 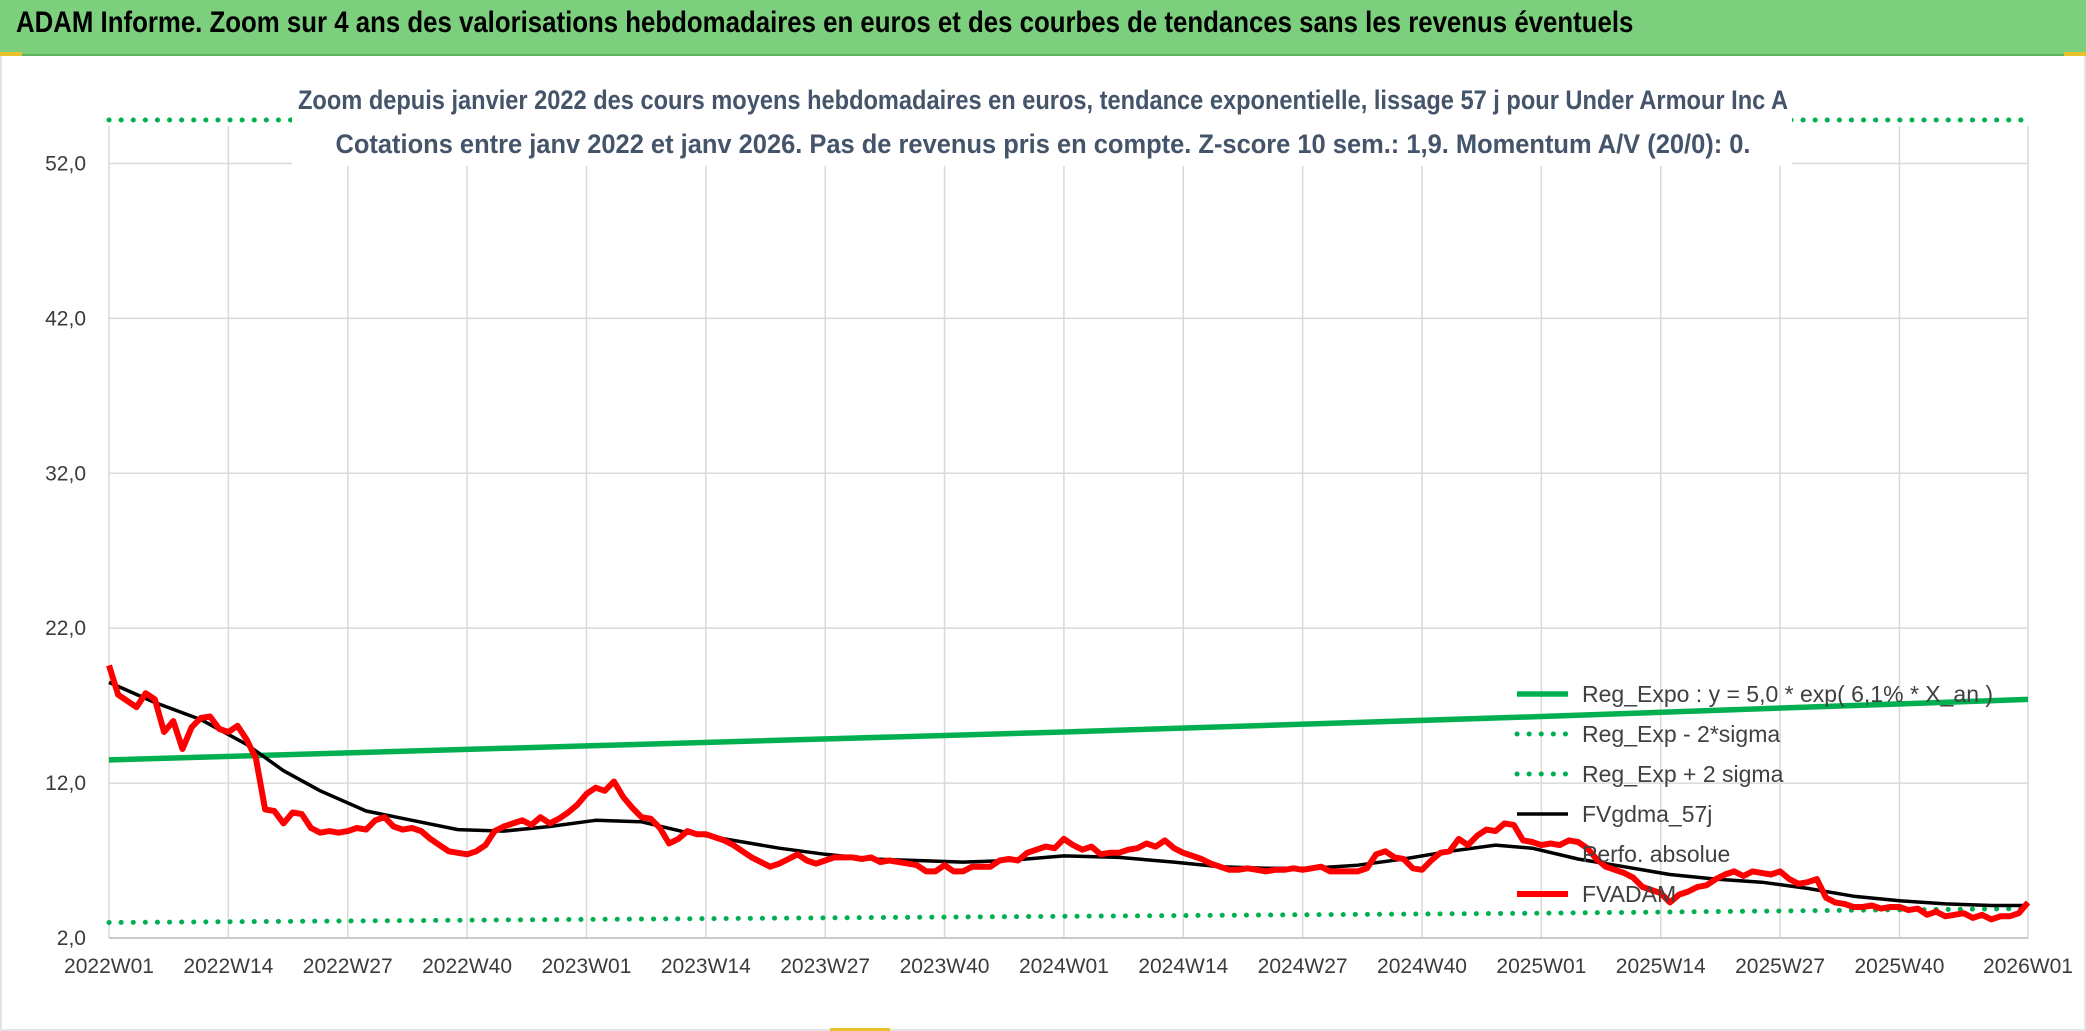 I want to click on banner-corner-right, so click(x=2075, y=54).